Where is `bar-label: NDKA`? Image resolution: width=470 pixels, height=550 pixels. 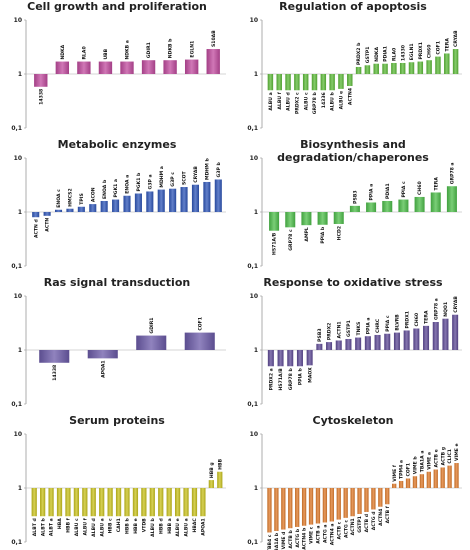
bar-label: NDKA is located at coordinates (377, 54).